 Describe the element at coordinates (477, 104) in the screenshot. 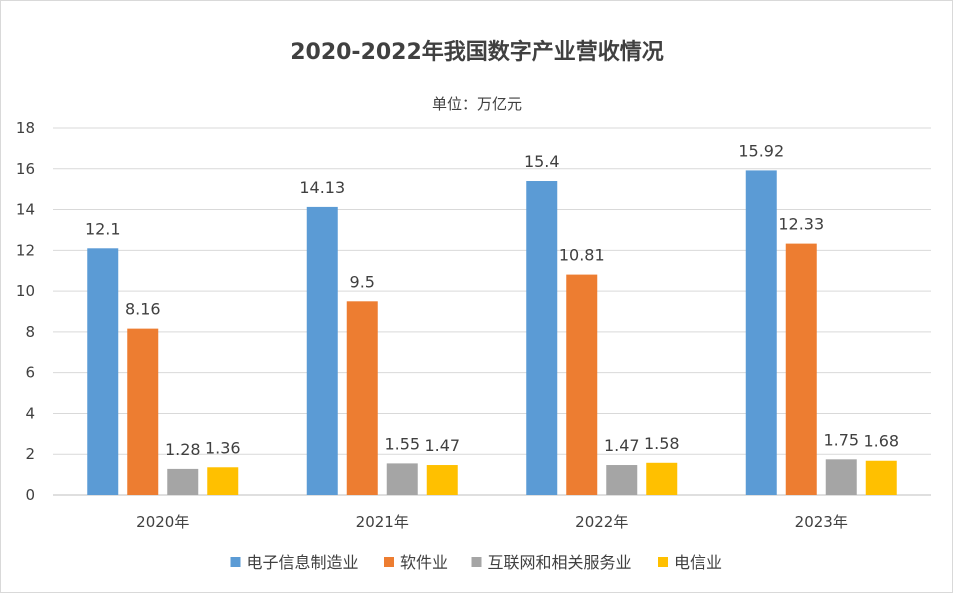

I see `chart-subtitle: 单位：万亿元` at that location.